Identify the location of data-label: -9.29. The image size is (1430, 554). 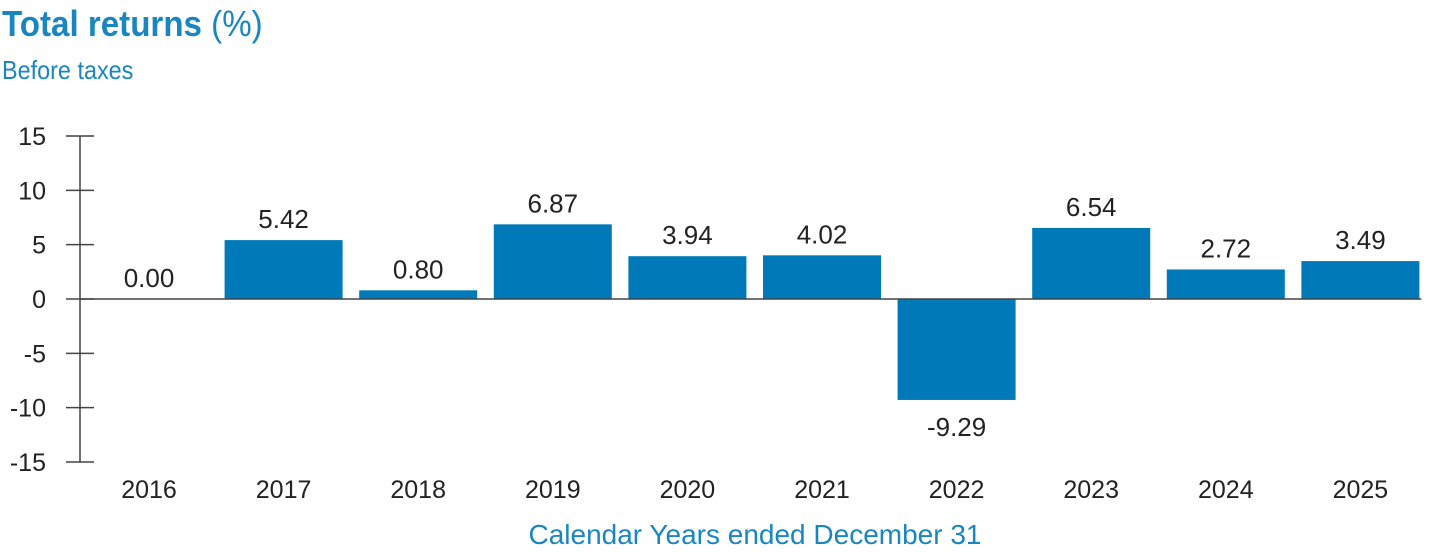
(956, 427).